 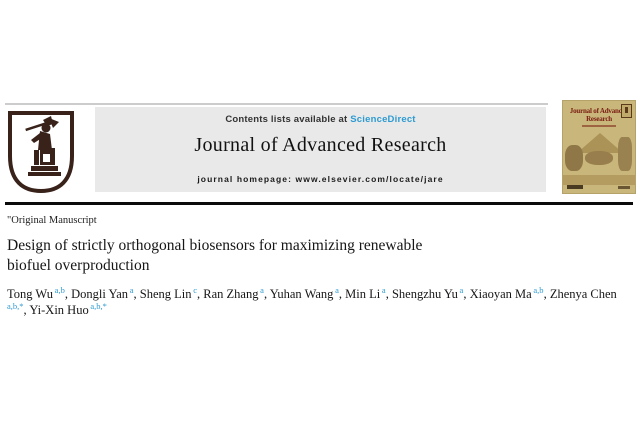 I want to click on cover-art-ground, so click(x=599, y=180).